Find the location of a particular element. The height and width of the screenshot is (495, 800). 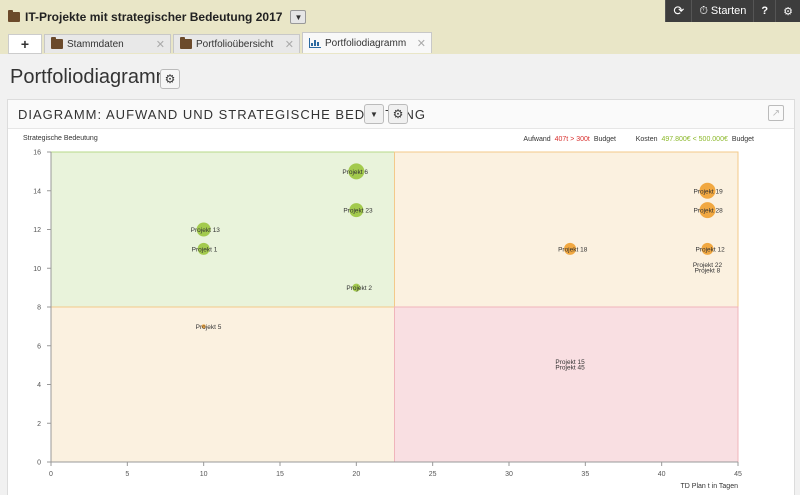

timer-icon: ⏱ is located at coordinates (703, 10).